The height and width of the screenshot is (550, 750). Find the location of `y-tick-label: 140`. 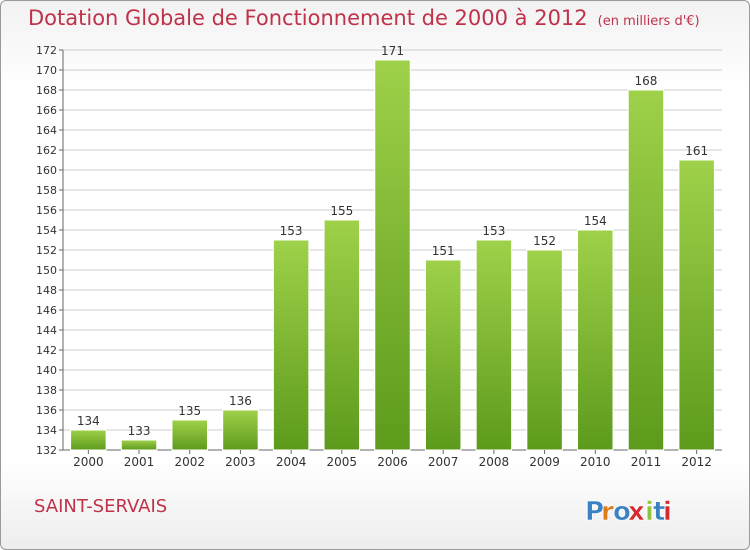

y-tick-label: 140 is located at coordinates (46, 370).